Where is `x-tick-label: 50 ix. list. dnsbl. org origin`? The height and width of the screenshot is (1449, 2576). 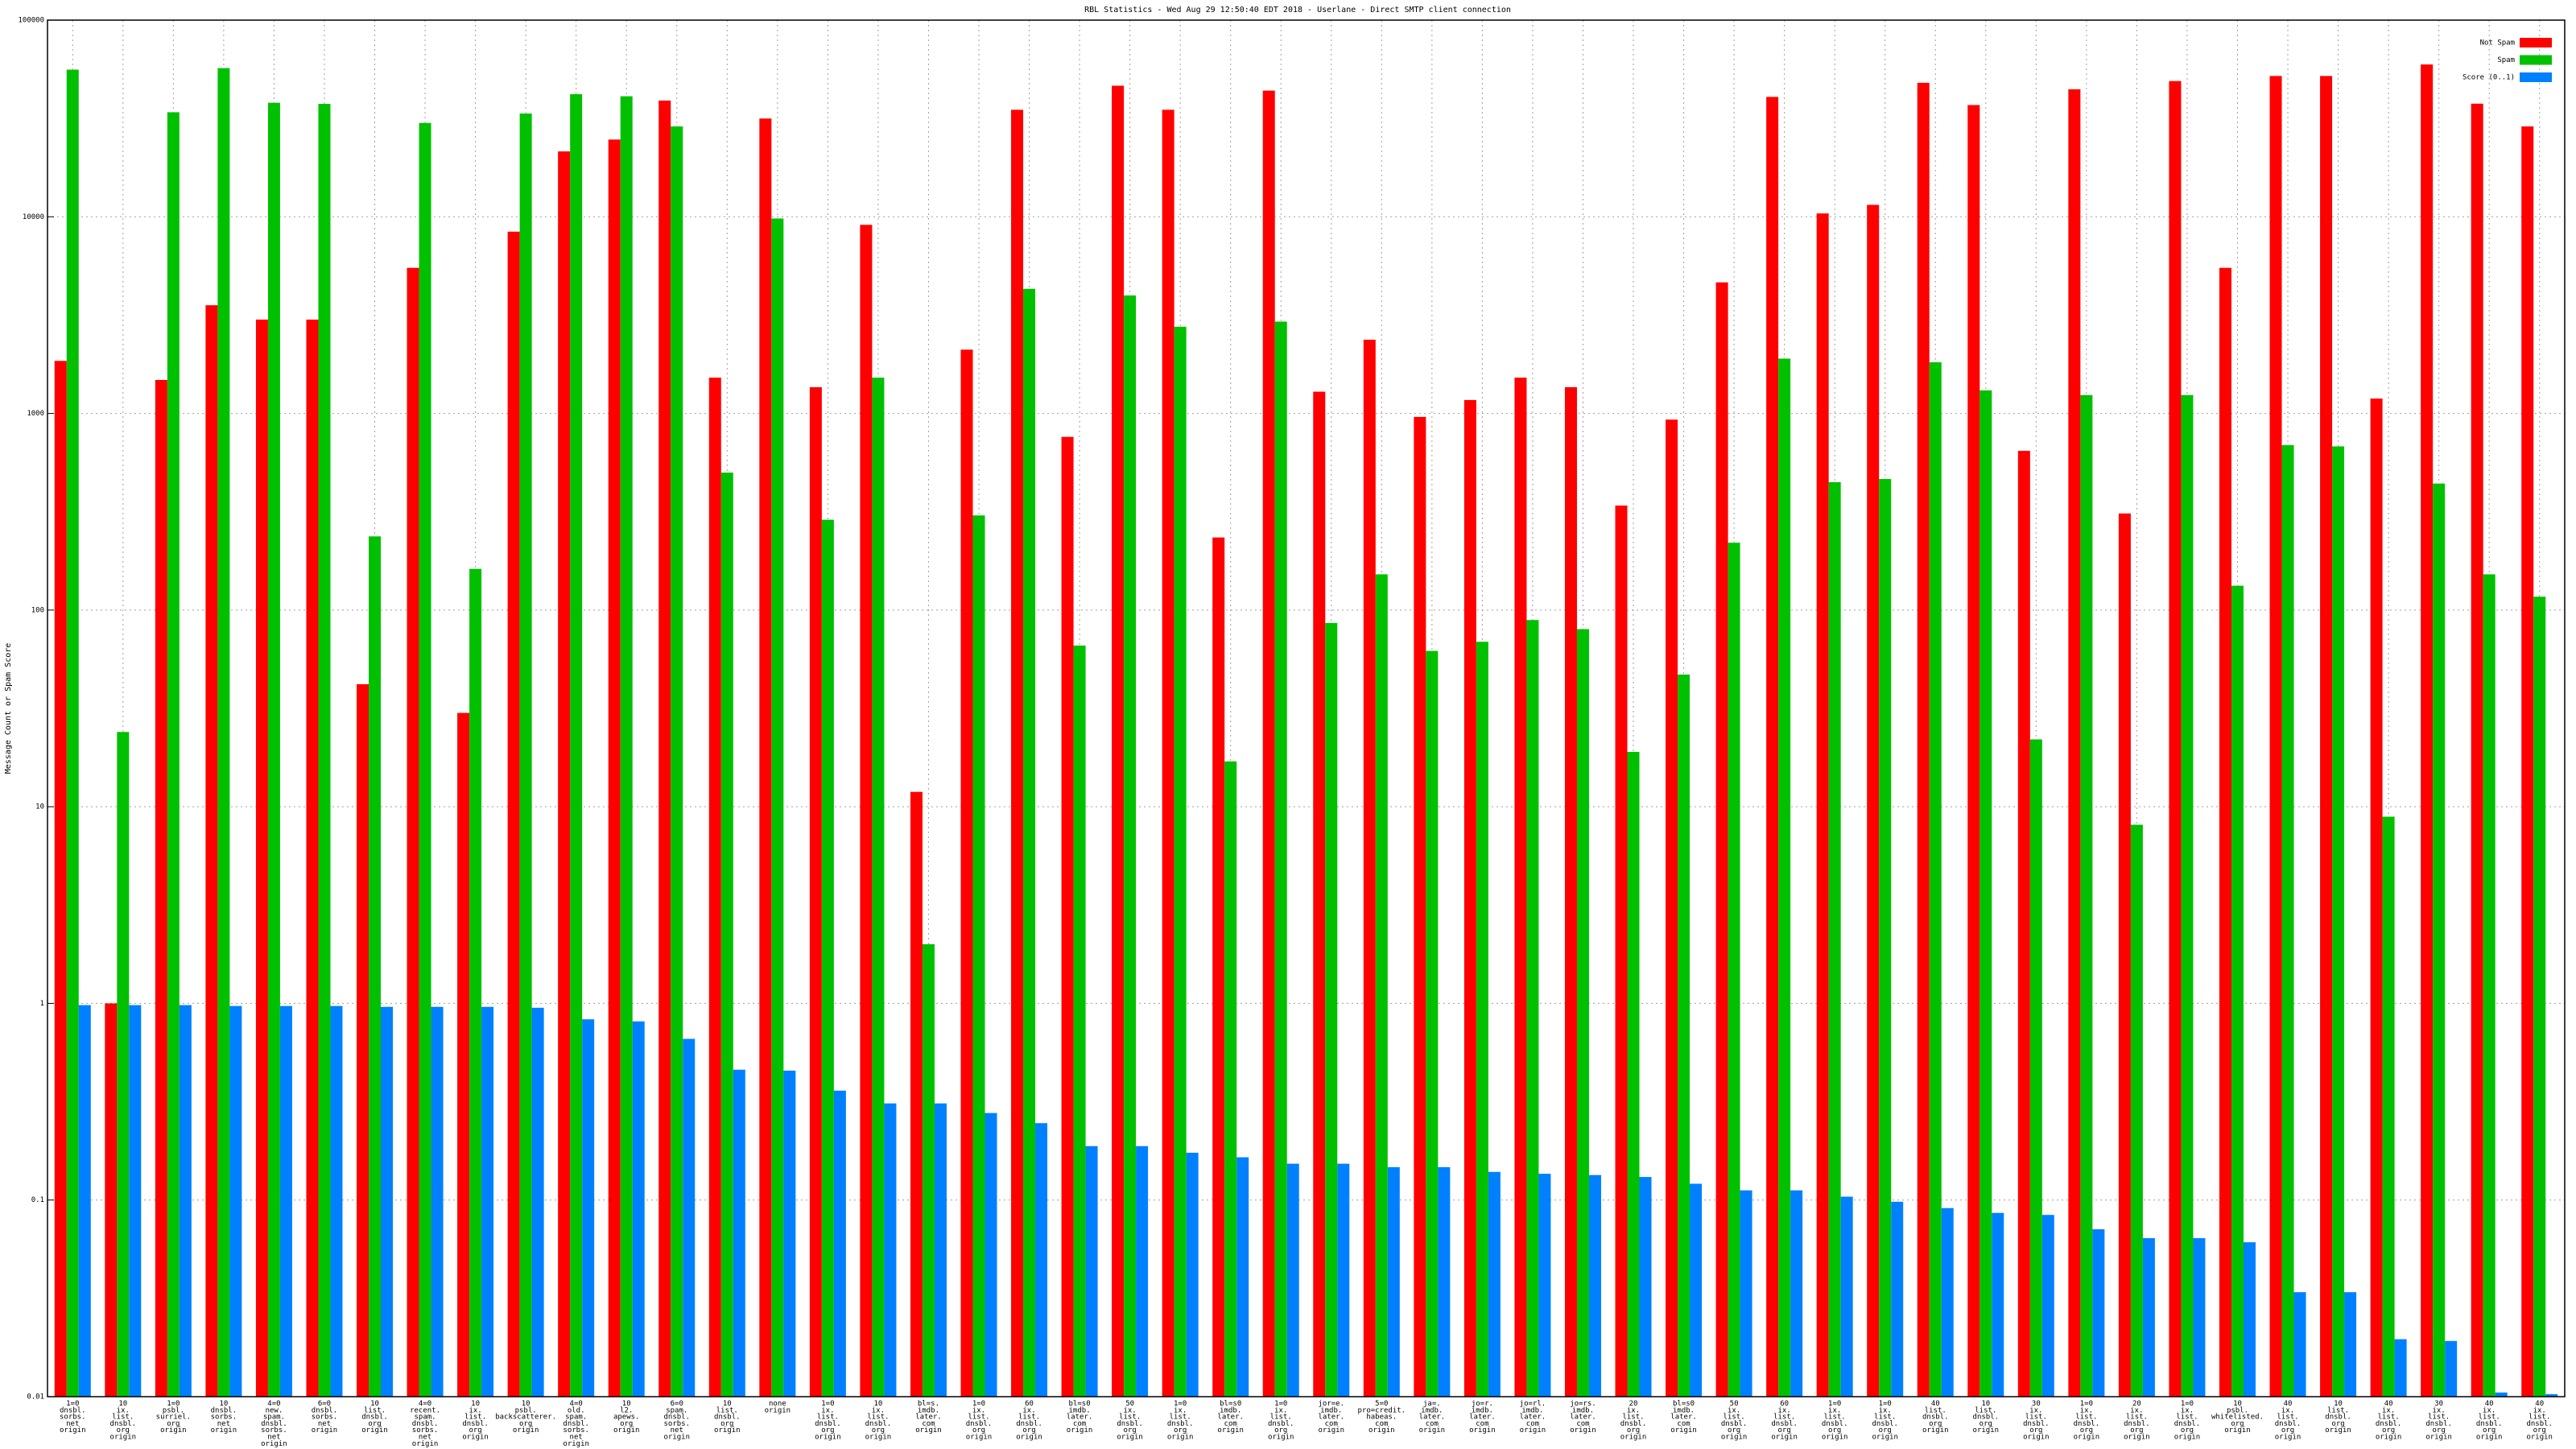 x-tick-label: 50 ix. list. dnsbl. org origin is located at coordinates (1130, 1421).